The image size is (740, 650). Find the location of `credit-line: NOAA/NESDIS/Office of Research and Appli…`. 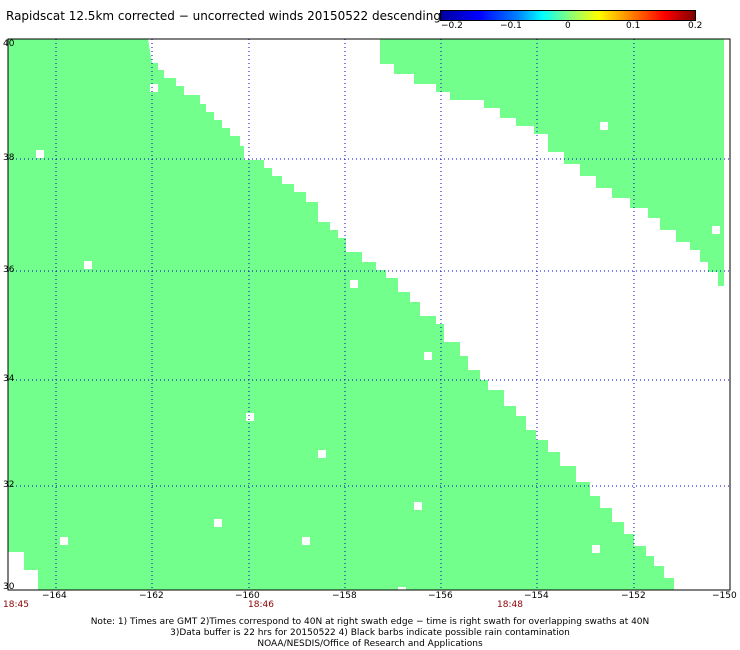

credit-line: NOAA/NESDIS/Office of Research and Appli… is located at coordinates (370, 644).